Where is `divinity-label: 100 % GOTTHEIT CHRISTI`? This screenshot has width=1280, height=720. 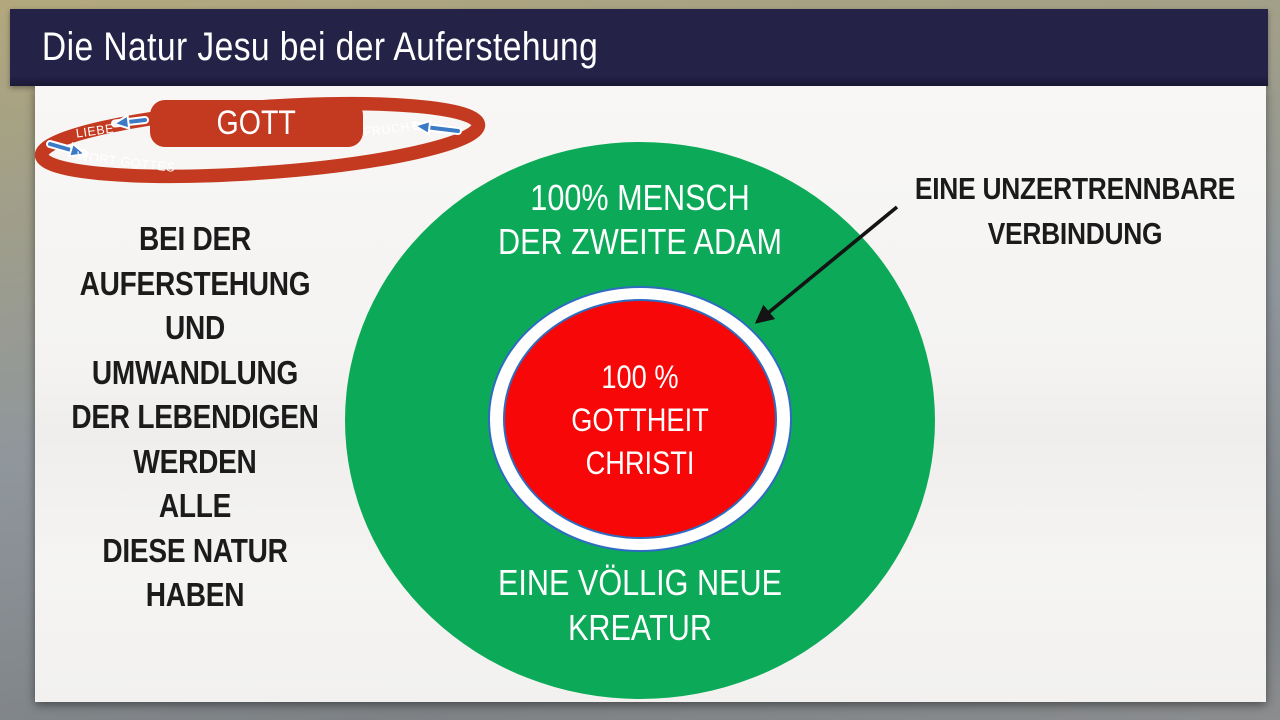
divinity-label: 100 % GOTTHEIT CHRISTI is located at coordinates (640, 420).